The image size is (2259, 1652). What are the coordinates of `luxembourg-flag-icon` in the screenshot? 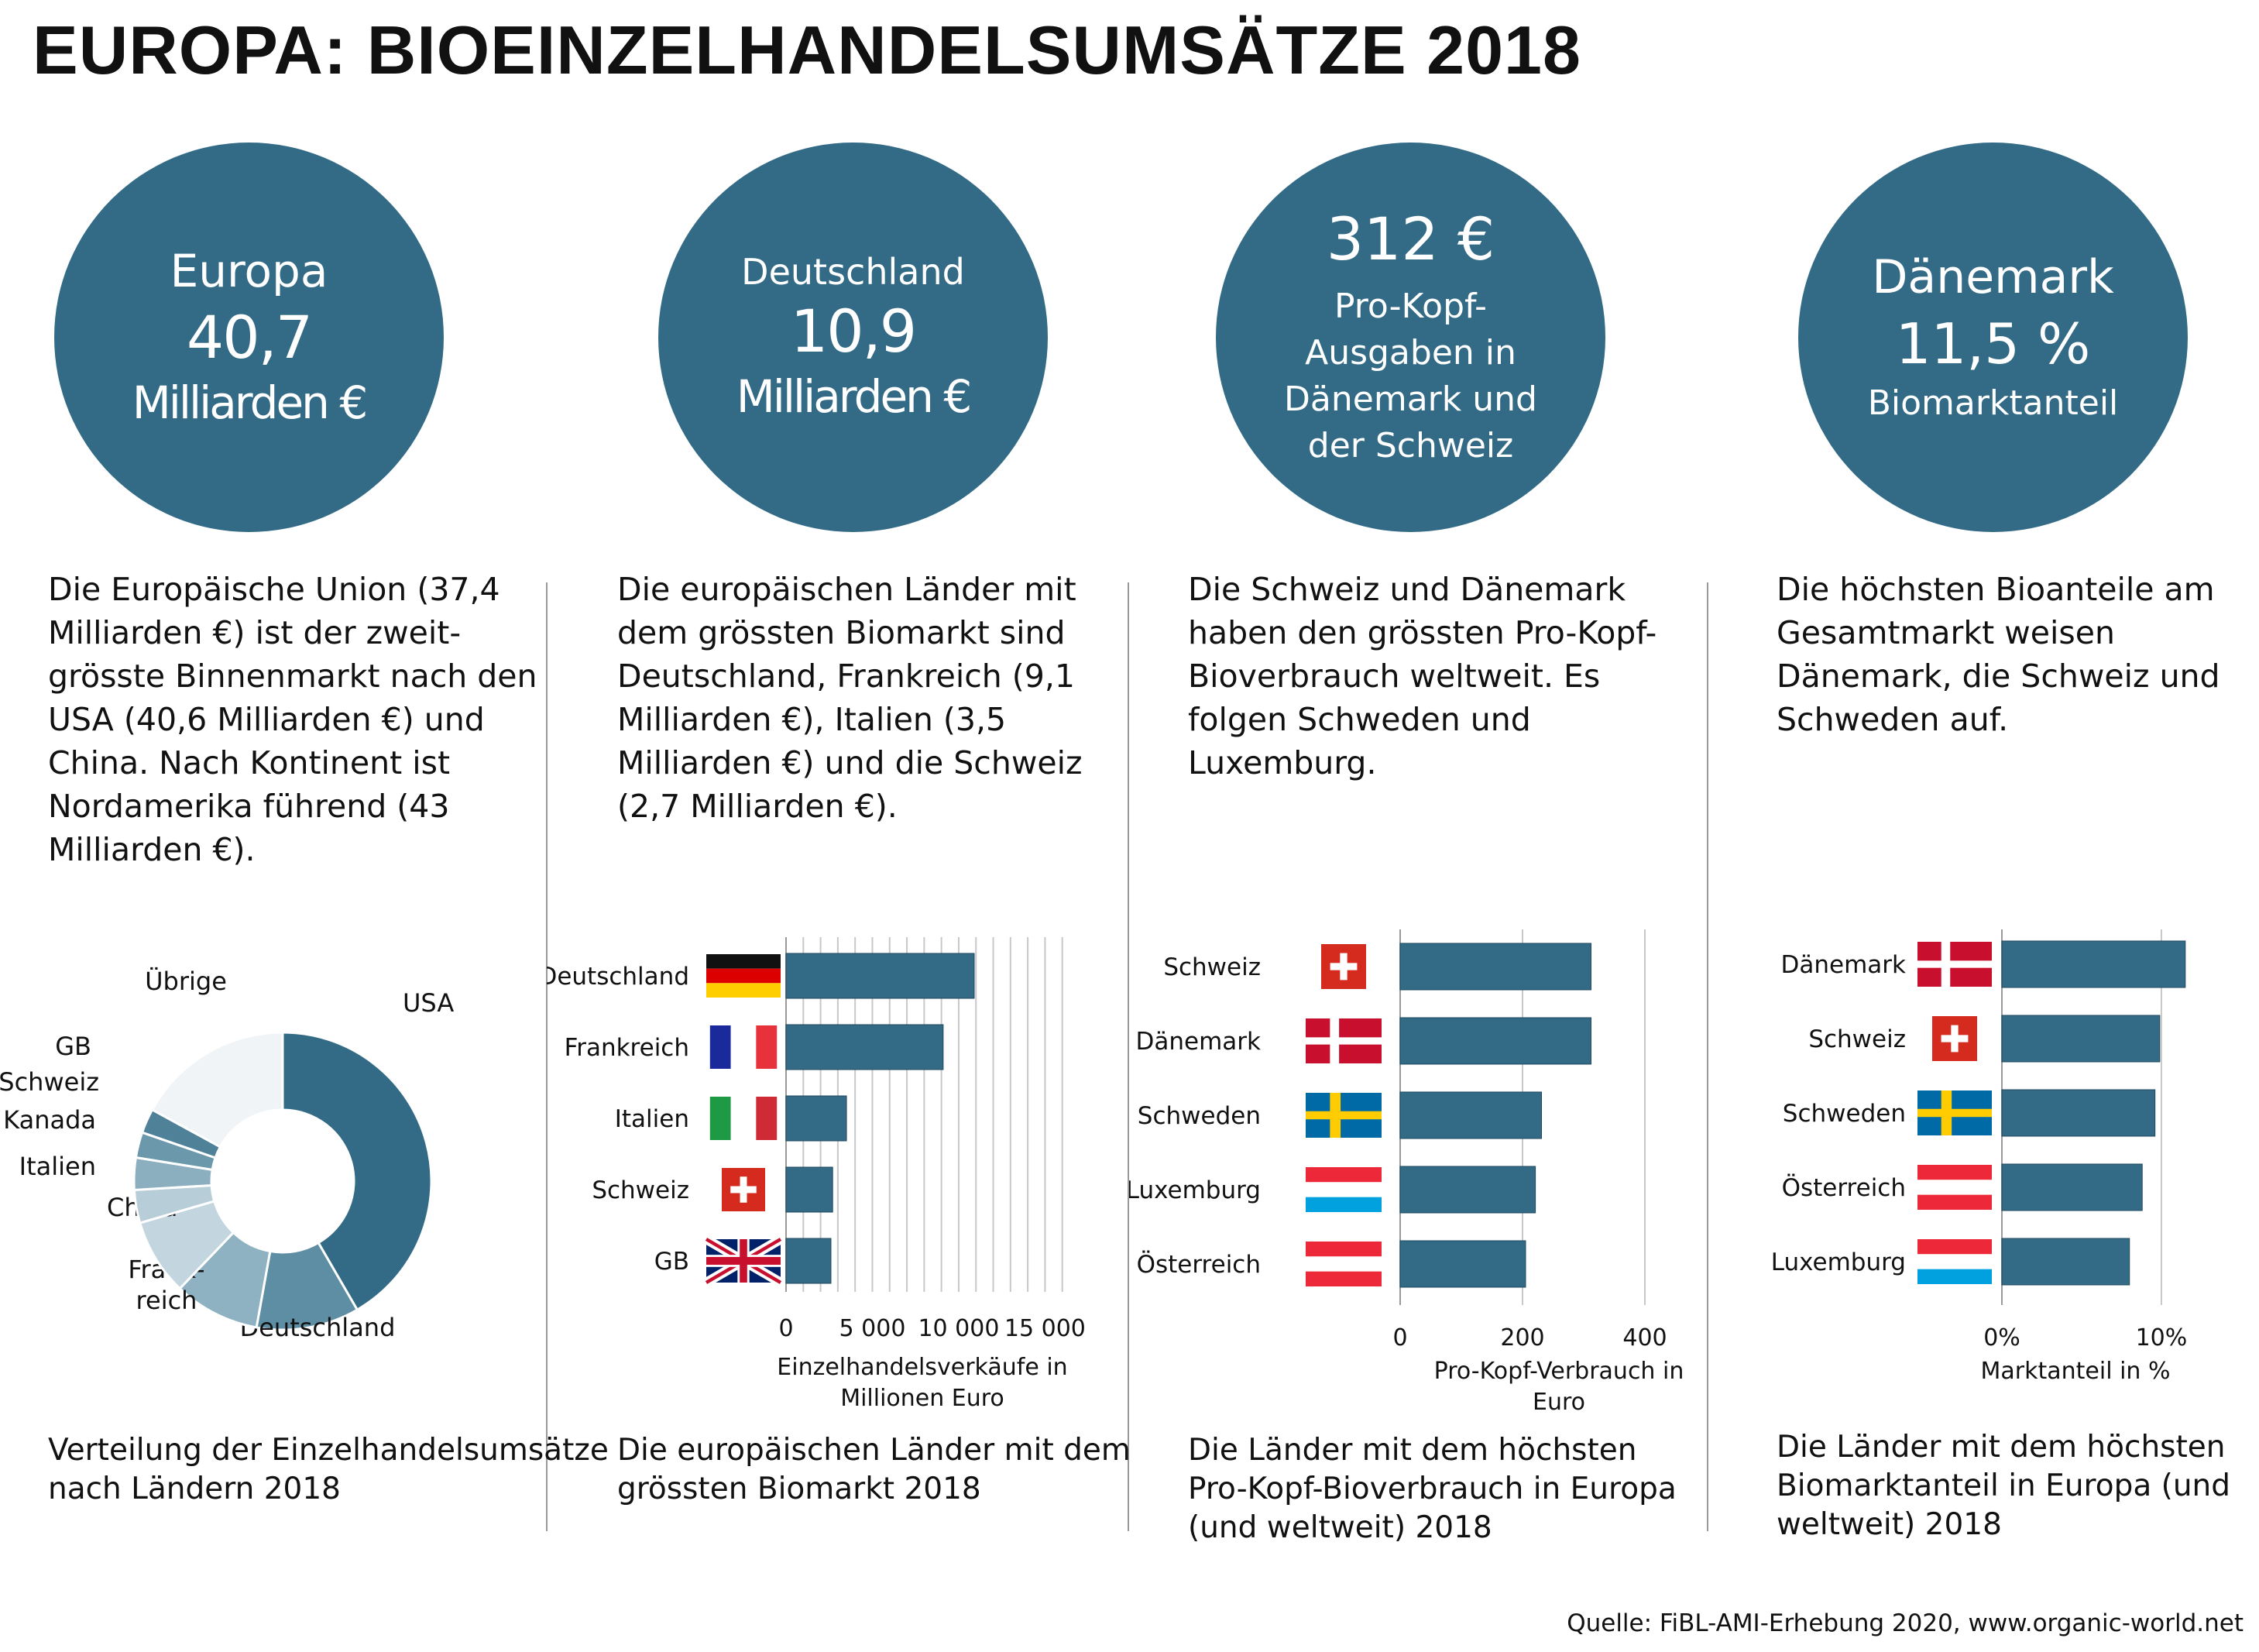 It's located at (1955, 1261).